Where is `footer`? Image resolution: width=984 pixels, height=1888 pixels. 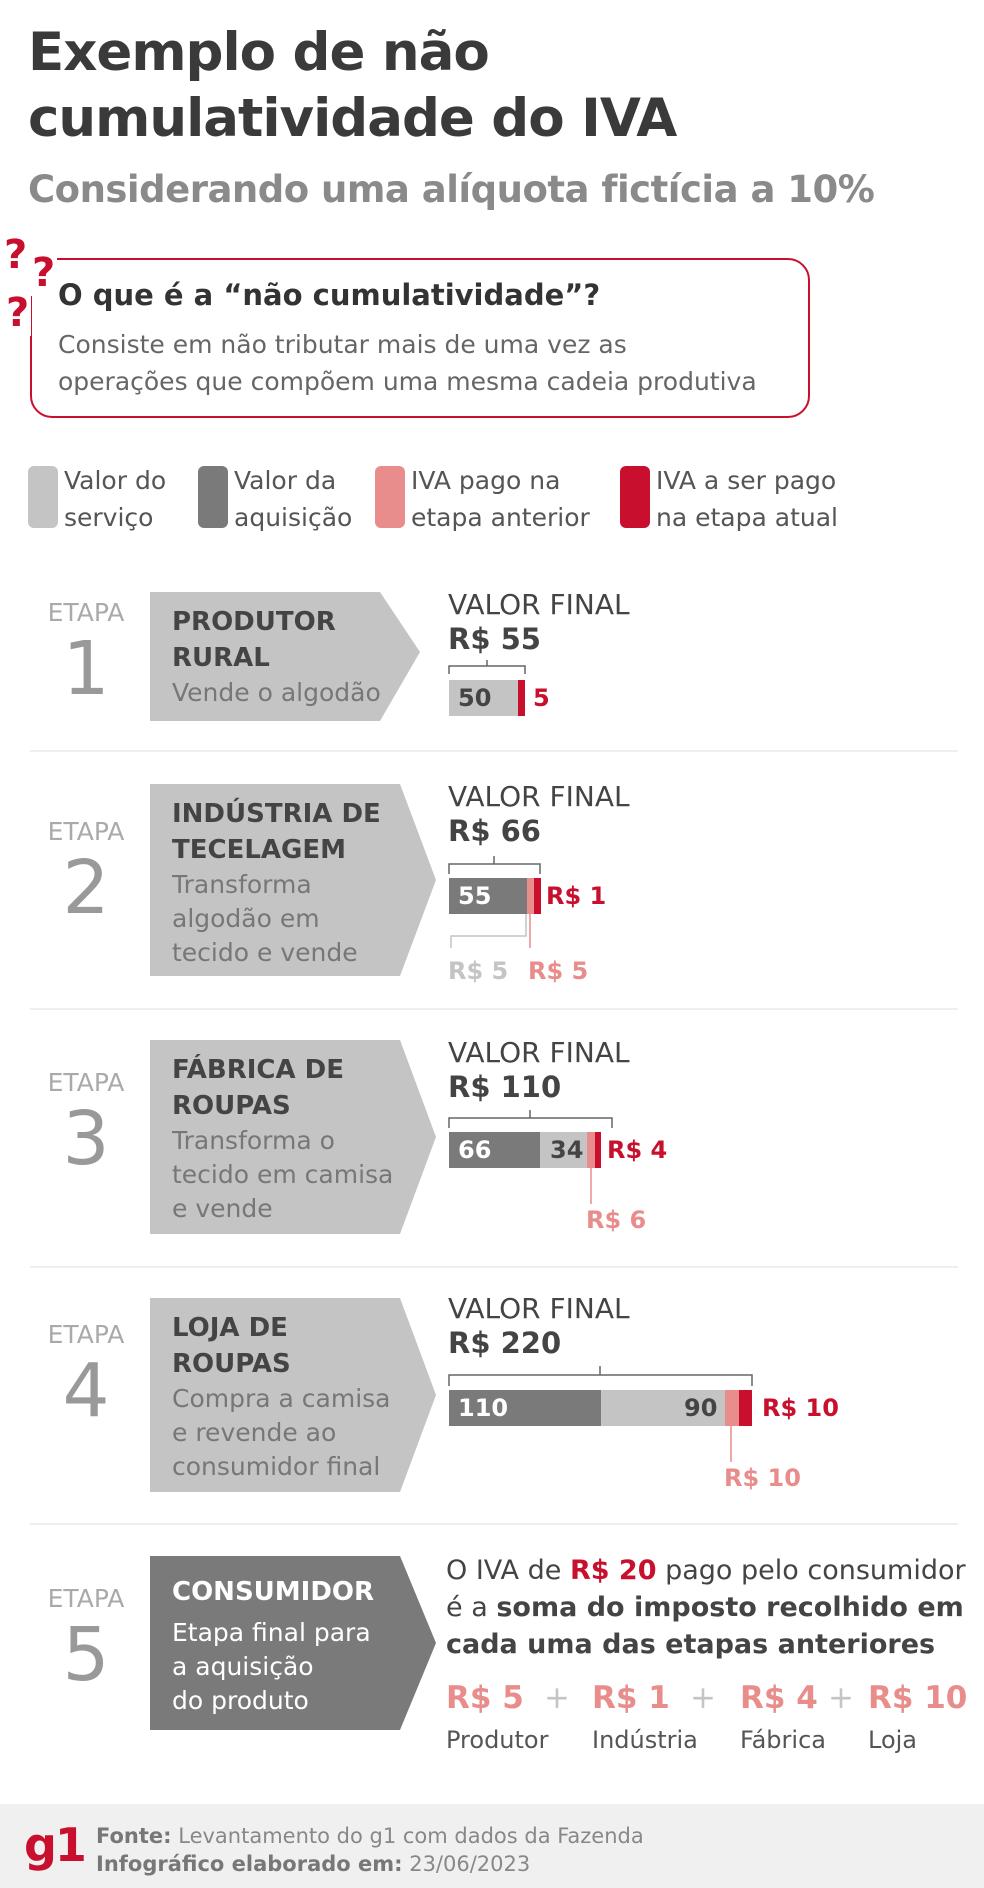 footer is located at coordinates (492, 1846).